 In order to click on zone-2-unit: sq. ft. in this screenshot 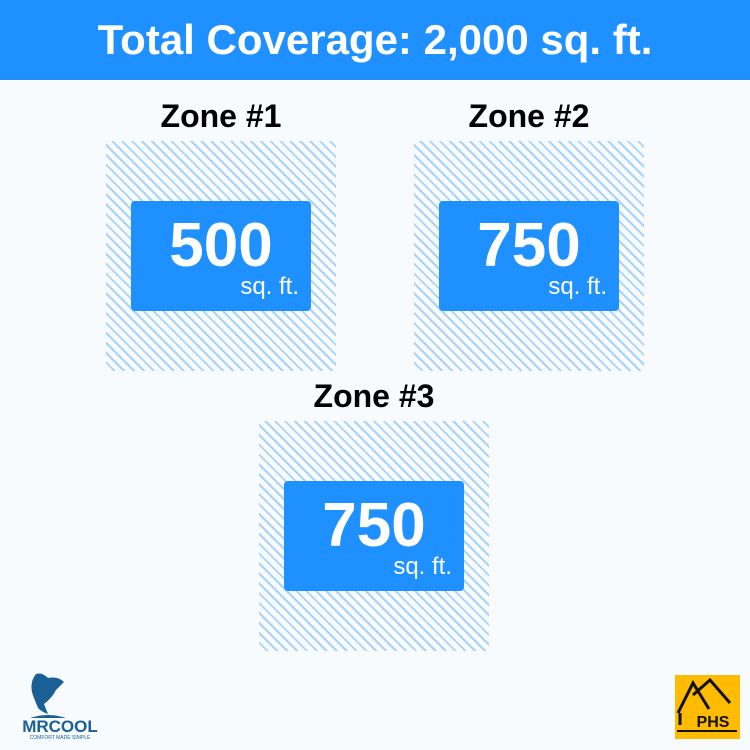, I will do `click(577, 286)`.